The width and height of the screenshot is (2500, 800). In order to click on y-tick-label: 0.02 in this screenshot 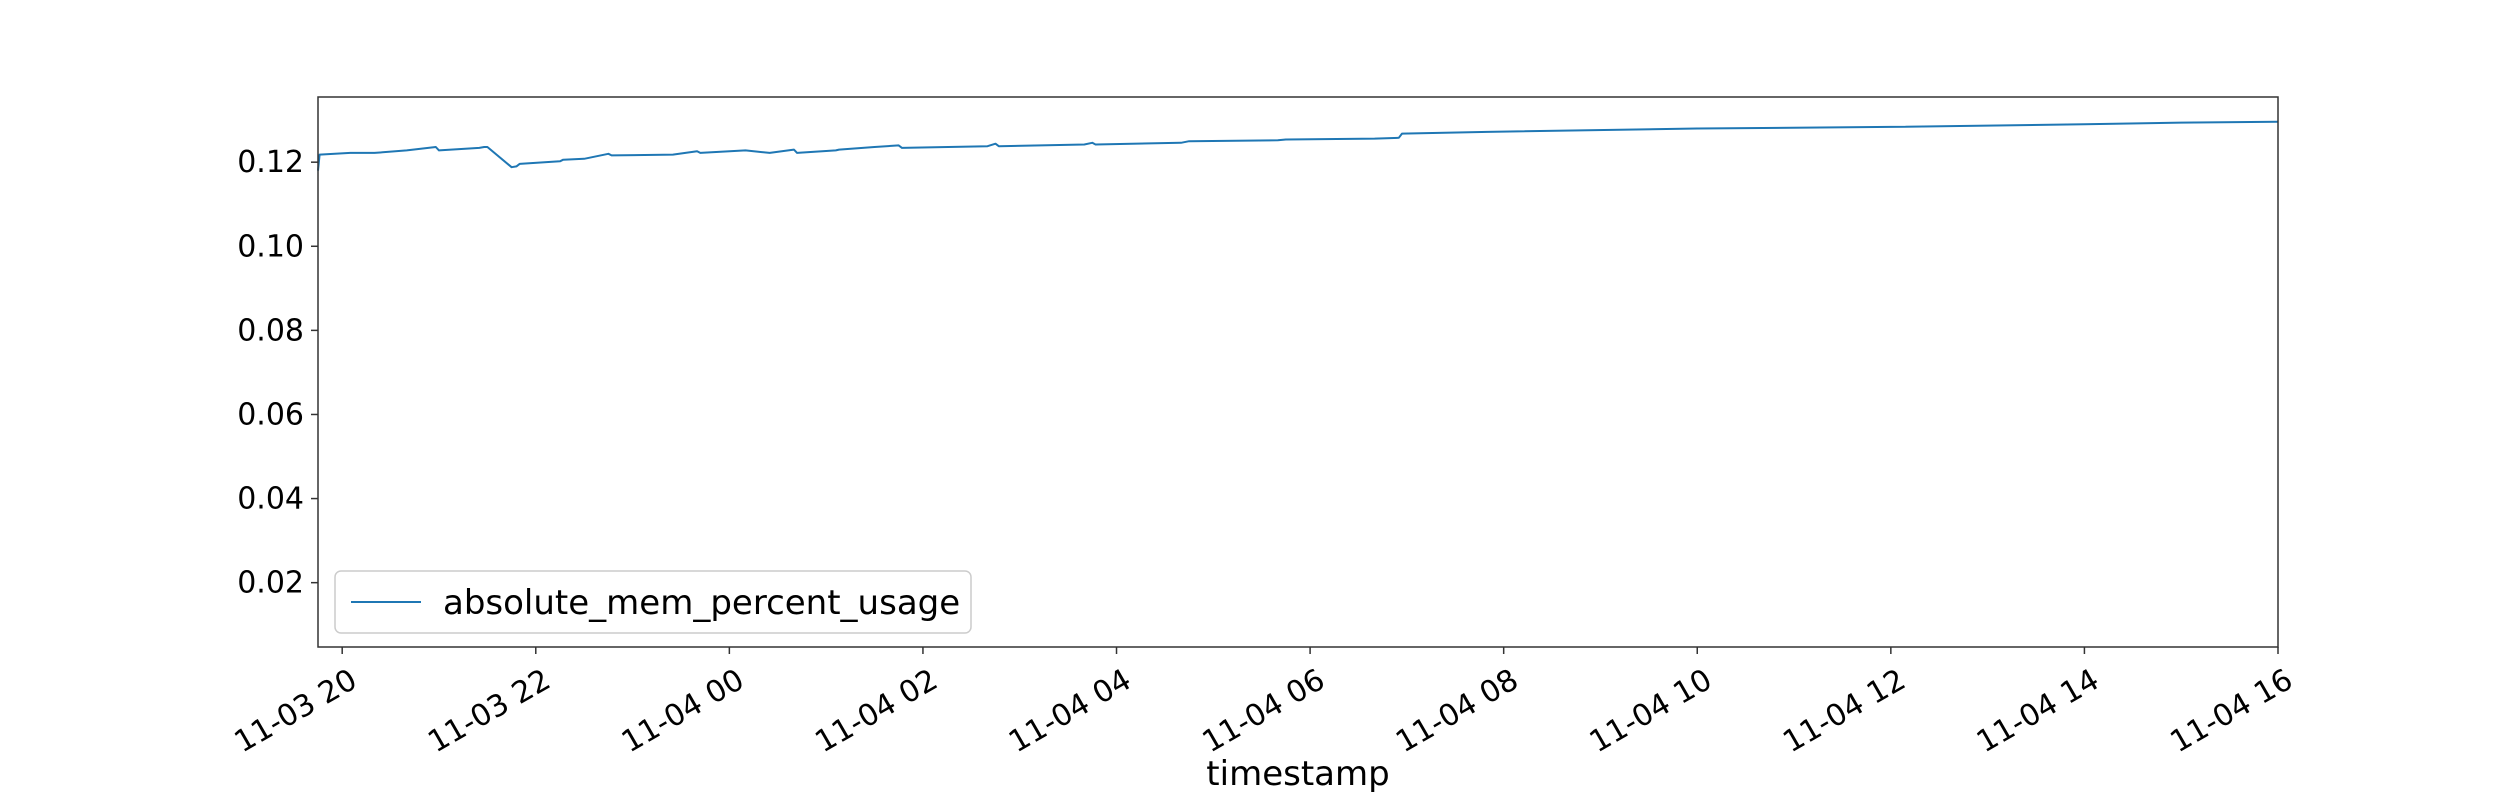, I will do `click(270, 583)`.